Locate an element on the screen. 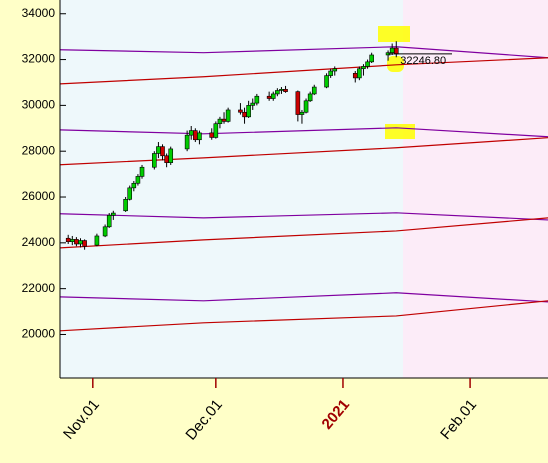 The width and height of the screenshot is (548, 463). y-tick-label: 26000 is located at coordinates (39, 196).